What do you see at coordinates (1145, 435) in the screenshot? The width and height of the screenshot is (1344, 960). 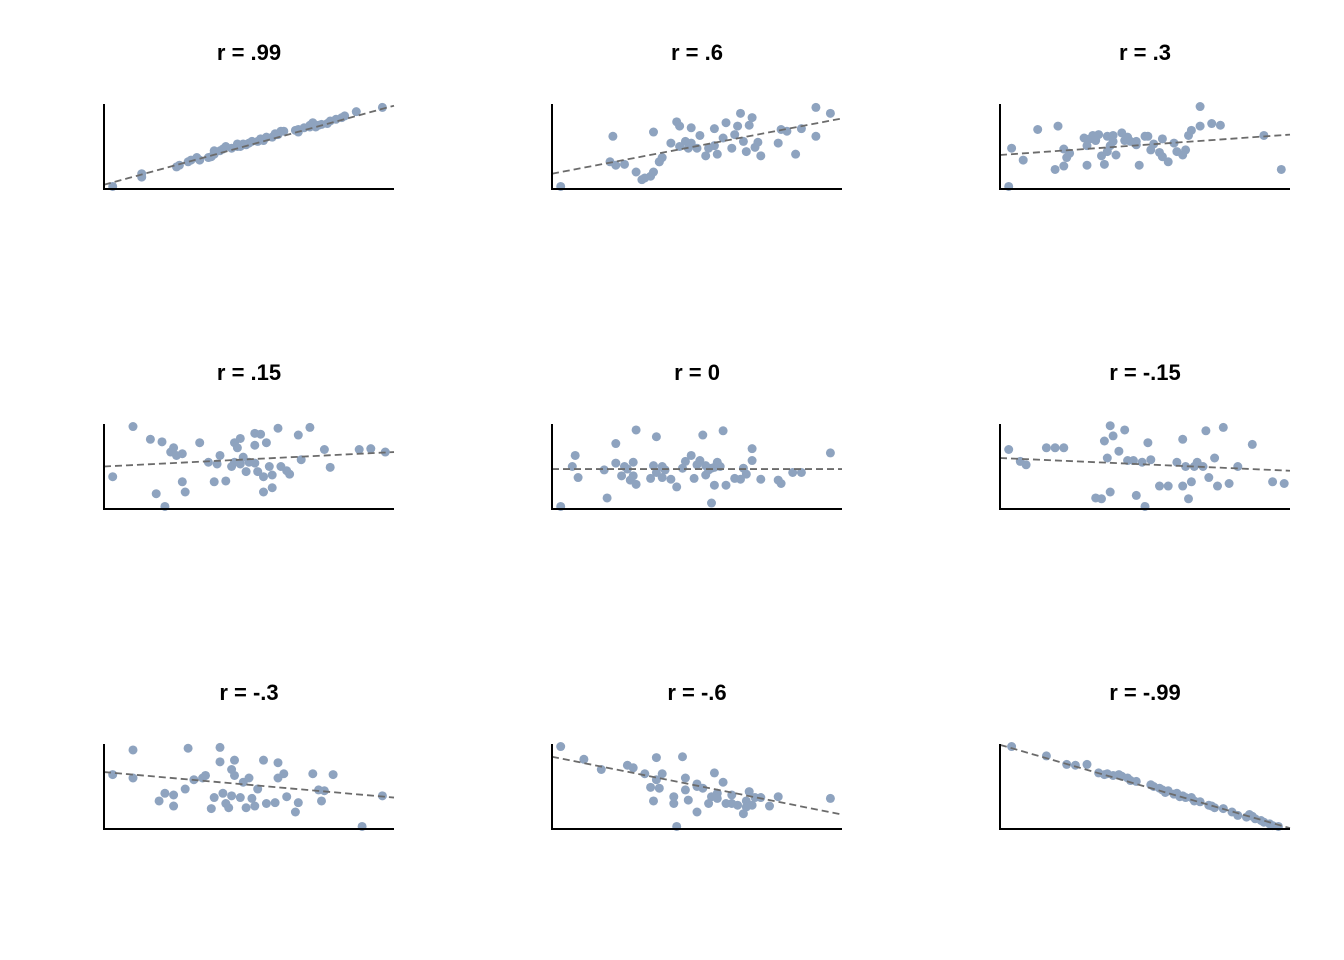 I see `scatter-panel: r = -.15` at bounding box center [1145, 435].